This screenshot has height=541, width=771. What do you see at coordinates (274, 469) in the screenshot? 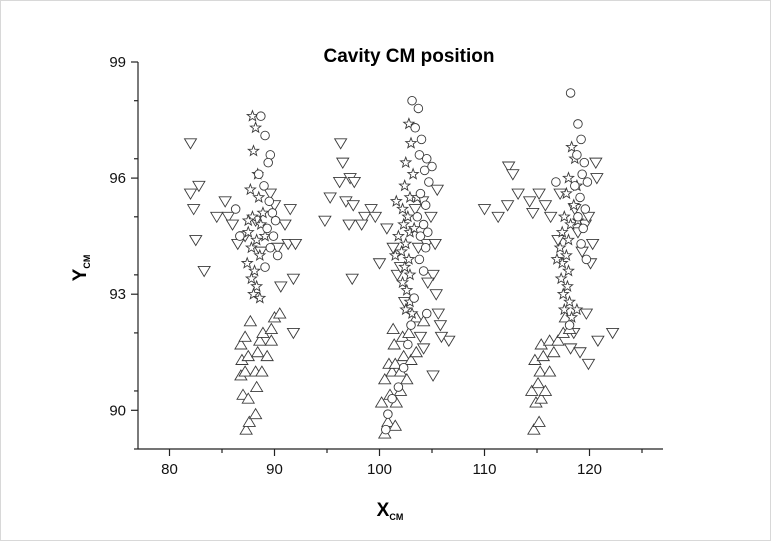
I see `x-tick-label: 90` at bounding box center [274, 469].